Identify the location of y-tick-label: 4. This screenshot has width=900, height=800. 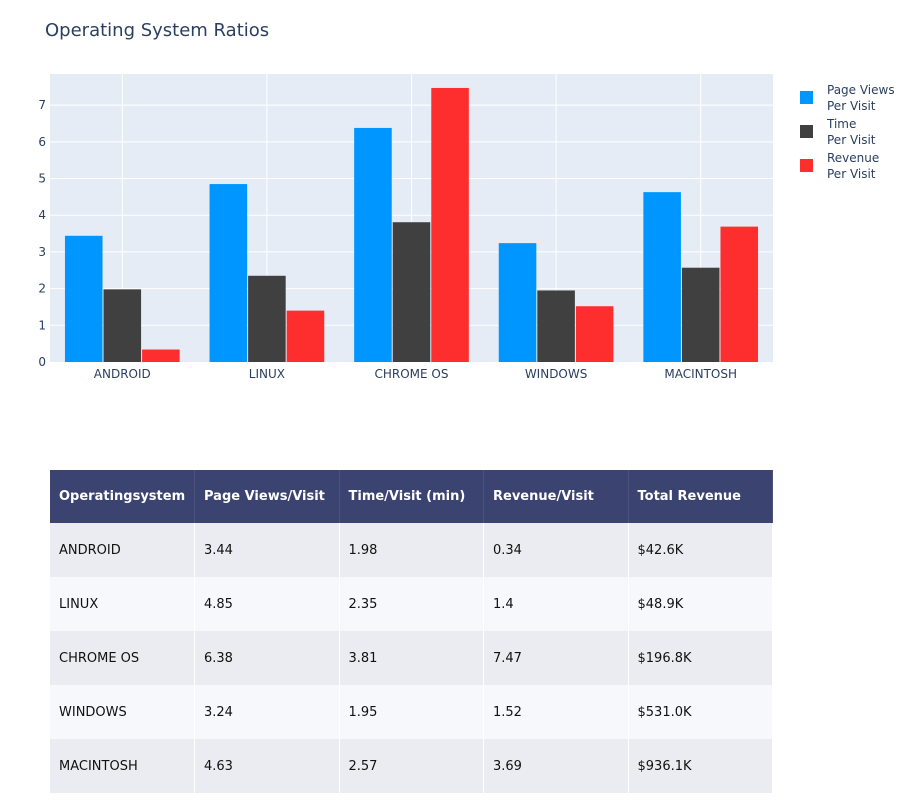
(42, 215).